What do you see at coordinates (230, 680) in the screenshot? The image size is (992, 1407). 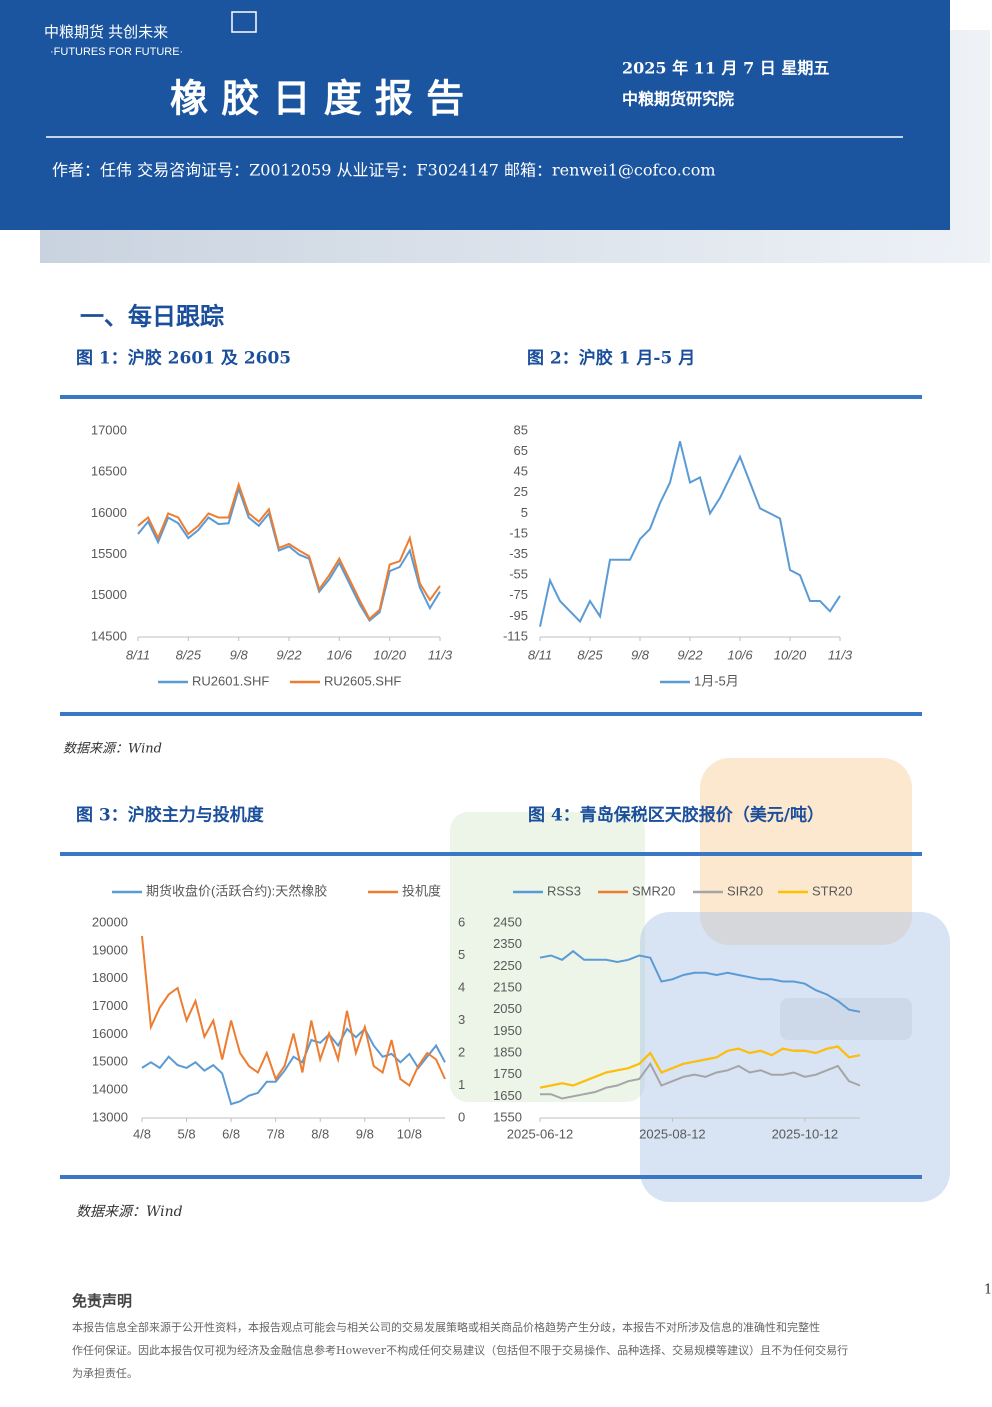 I see `legend-label: RU2601.SHF` at bounding box center [230, 680].